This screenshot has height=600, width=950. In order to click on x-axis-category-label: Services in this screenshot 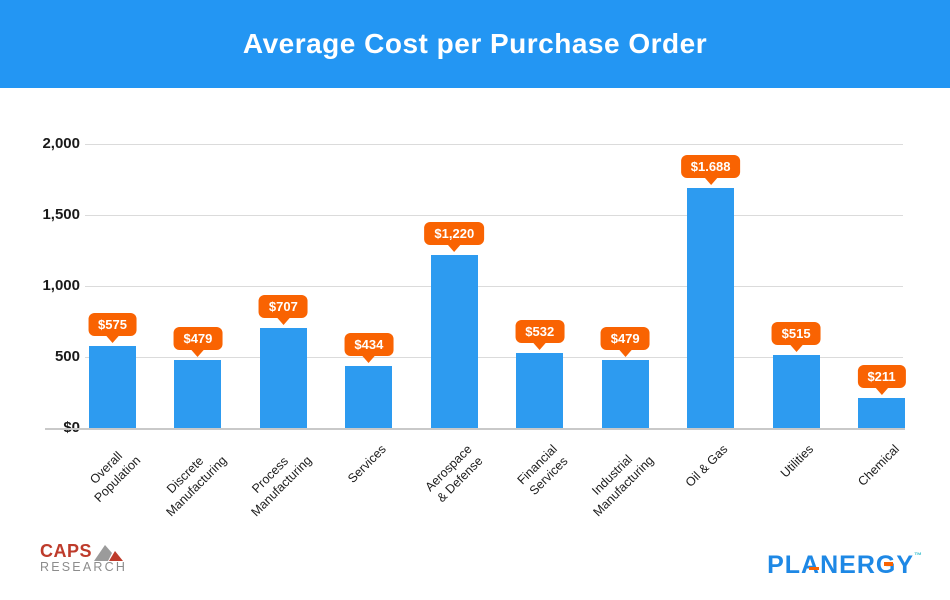, I will do `click(367, 464)`.